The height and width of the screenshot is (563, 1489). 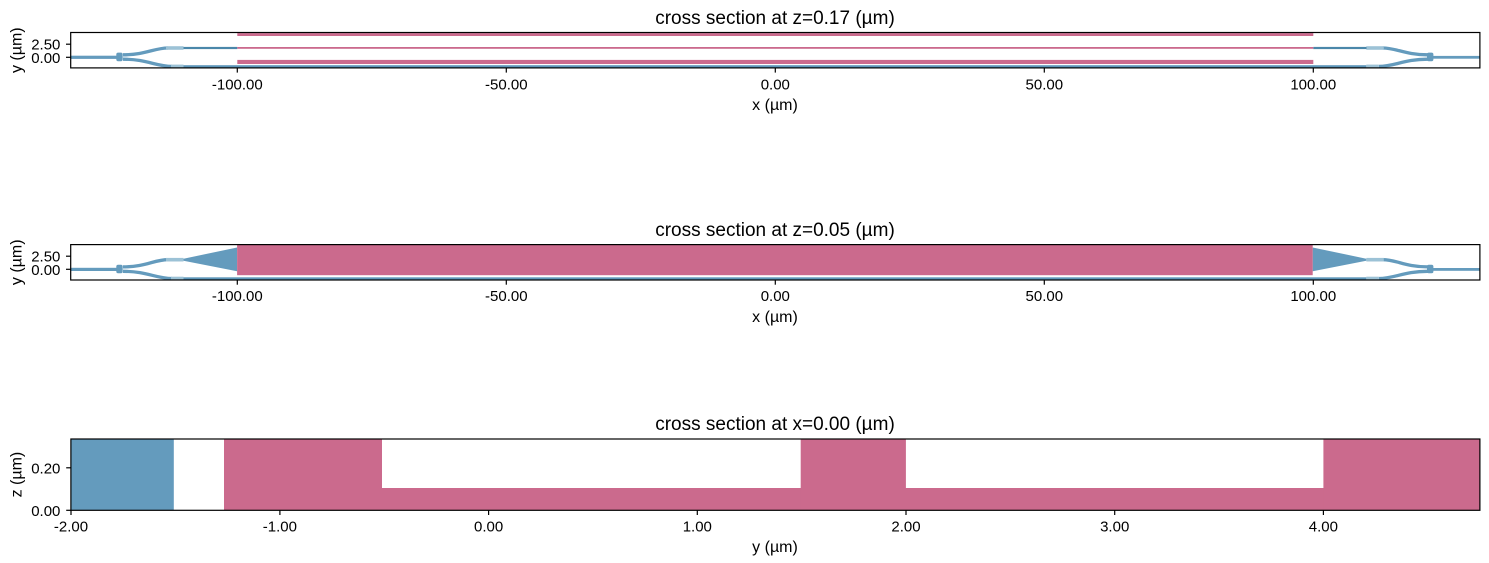 What do you see at coordinates (1323, 526) in the screenshot?
I see `svg-text: 4.00` at bounding box center [1323, 526].